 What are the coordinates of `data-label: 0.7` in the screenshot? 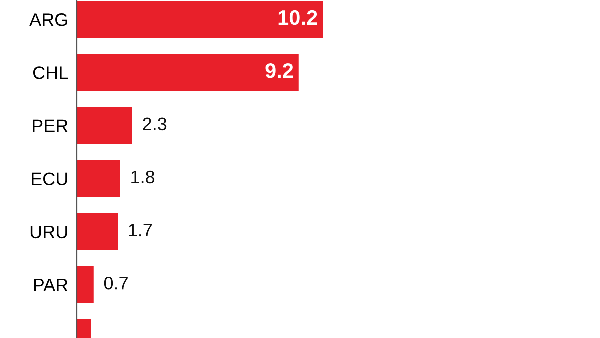 It's located at (116, 283).